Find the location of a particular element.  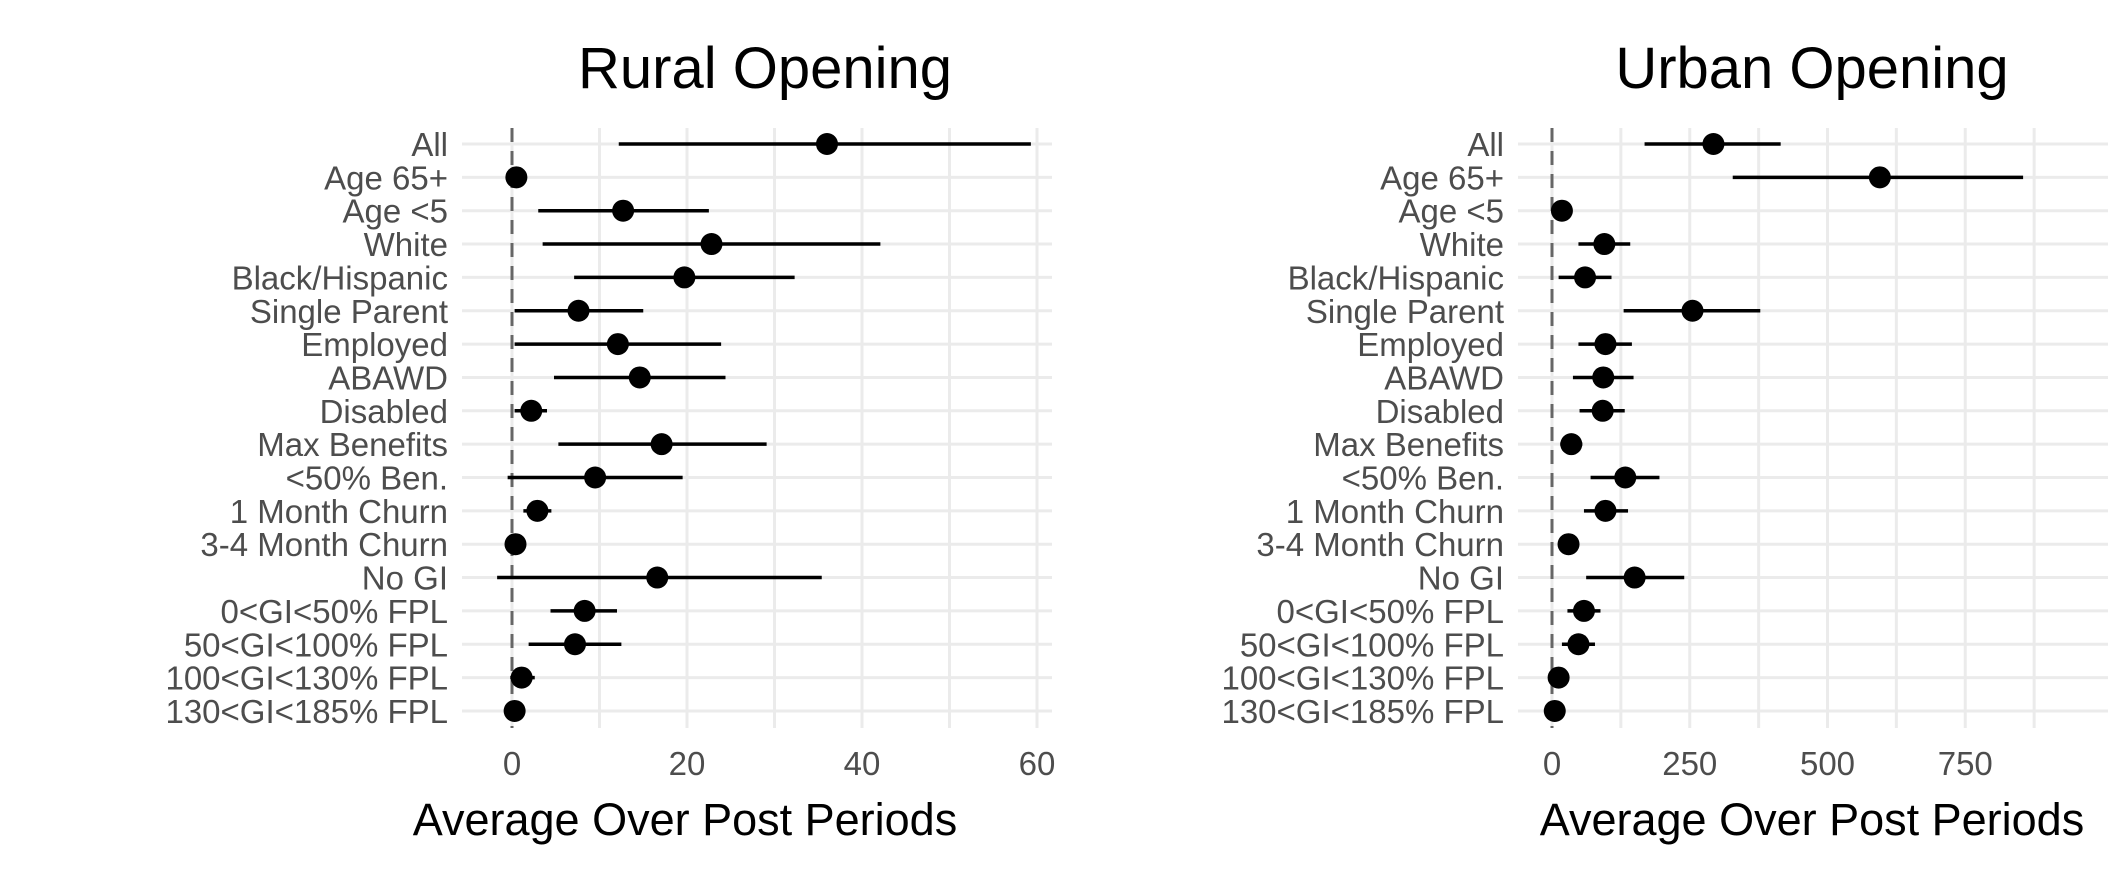

rural-category-label: Age <5 is located at coordinates (395, 211).